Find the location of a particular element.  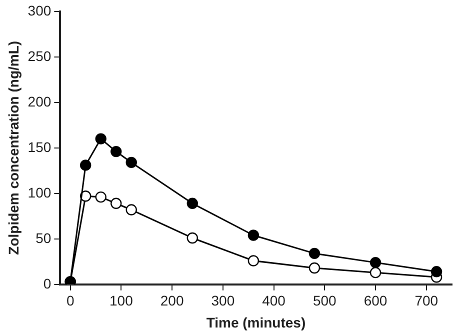

x-tick-label: 0 is located at coordinates (70, 300).